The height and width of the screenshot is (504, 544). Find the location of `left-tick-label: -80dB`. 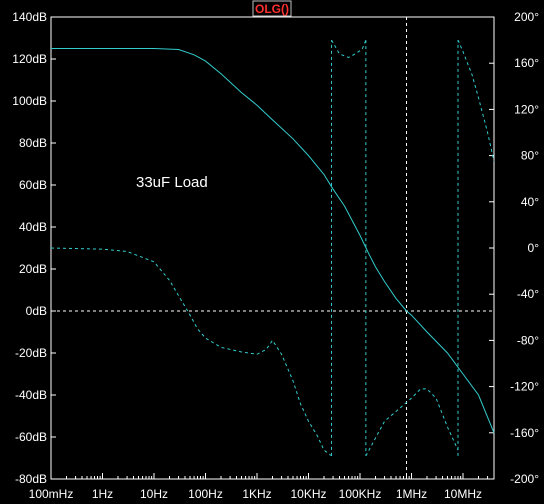

left-tick-label: -80dB is located at coordinates (31, 479).